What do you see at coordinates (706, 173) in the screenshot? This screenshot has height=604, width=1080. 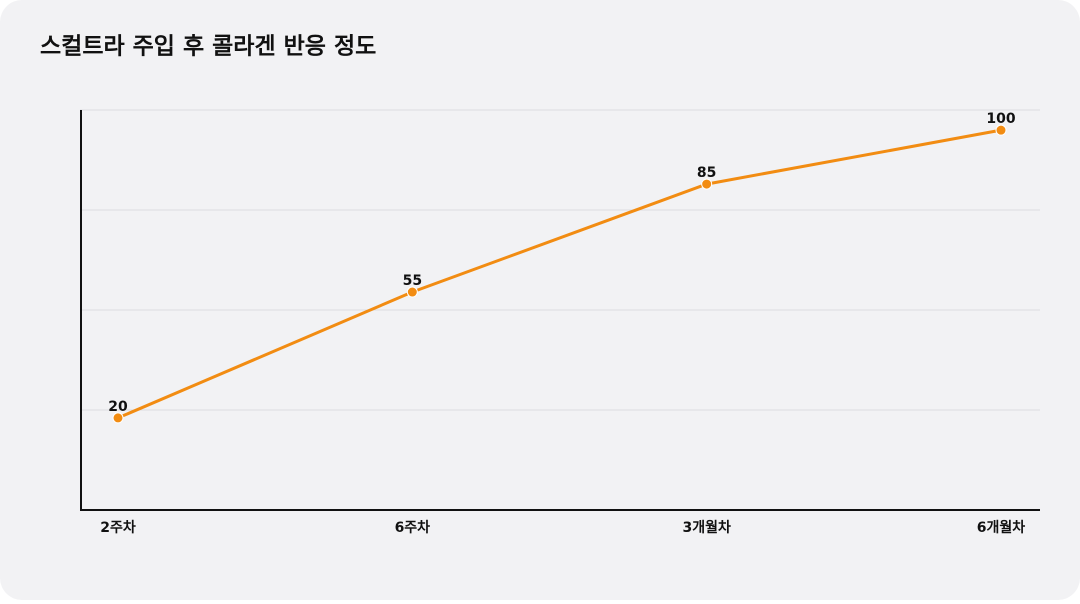 I see `data-label: 85` at bounding box center [706, 173].